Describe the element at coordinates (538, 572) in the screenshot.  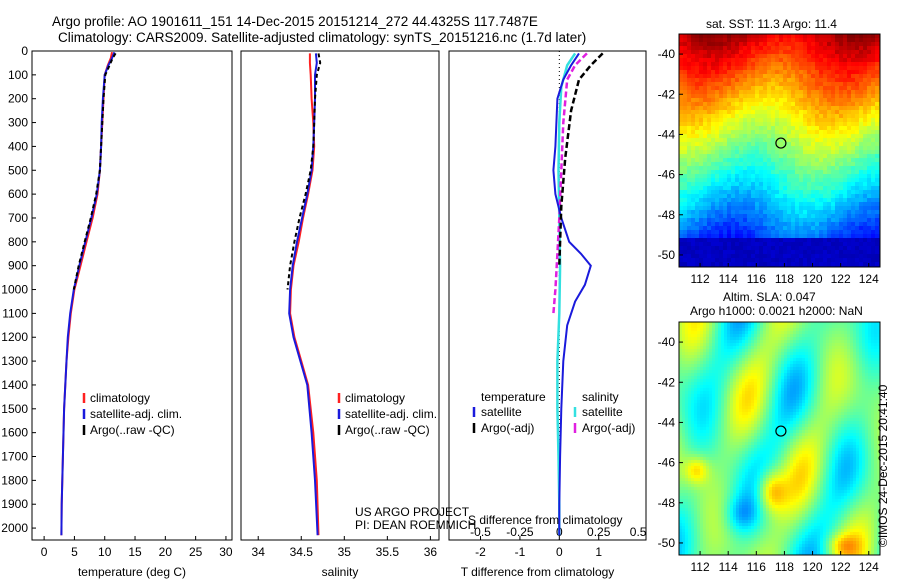
I see `x-axis-label: T difference from climatology` at that location.